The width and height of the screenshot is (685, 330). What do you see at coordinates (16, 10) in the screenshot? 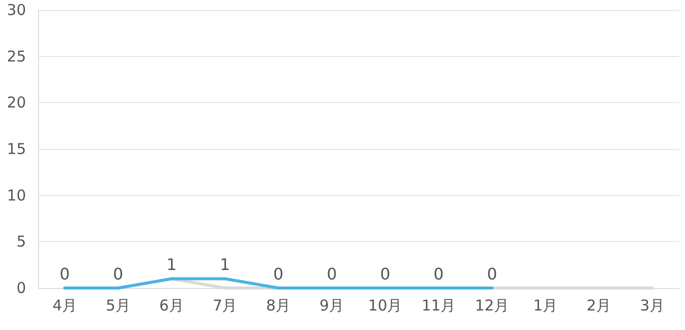
I see `y-tick-label: 30` at bounding box center [16, 10].